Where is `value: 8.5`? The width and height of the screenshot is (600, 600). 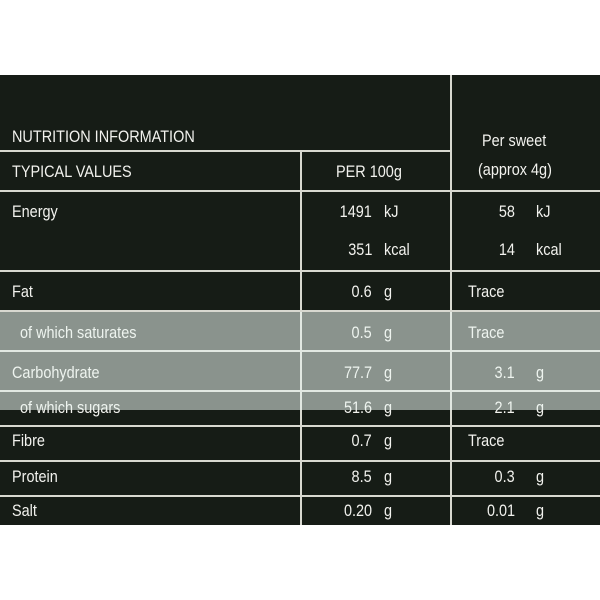
value: 8.5 is located at coordinates (361, 476).